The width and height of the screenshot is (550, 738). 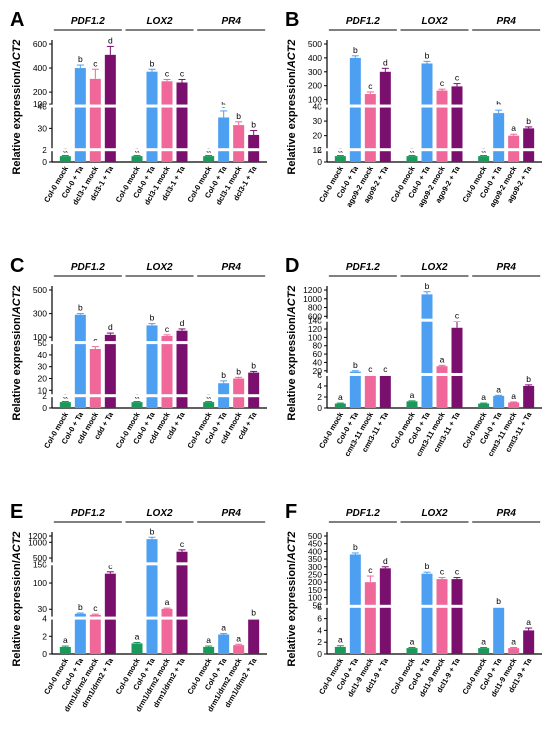 What do you see at coordinates (43, 355) in the screenshot?
I see `y-tick-label: 40` at bounding box center [43, 355].